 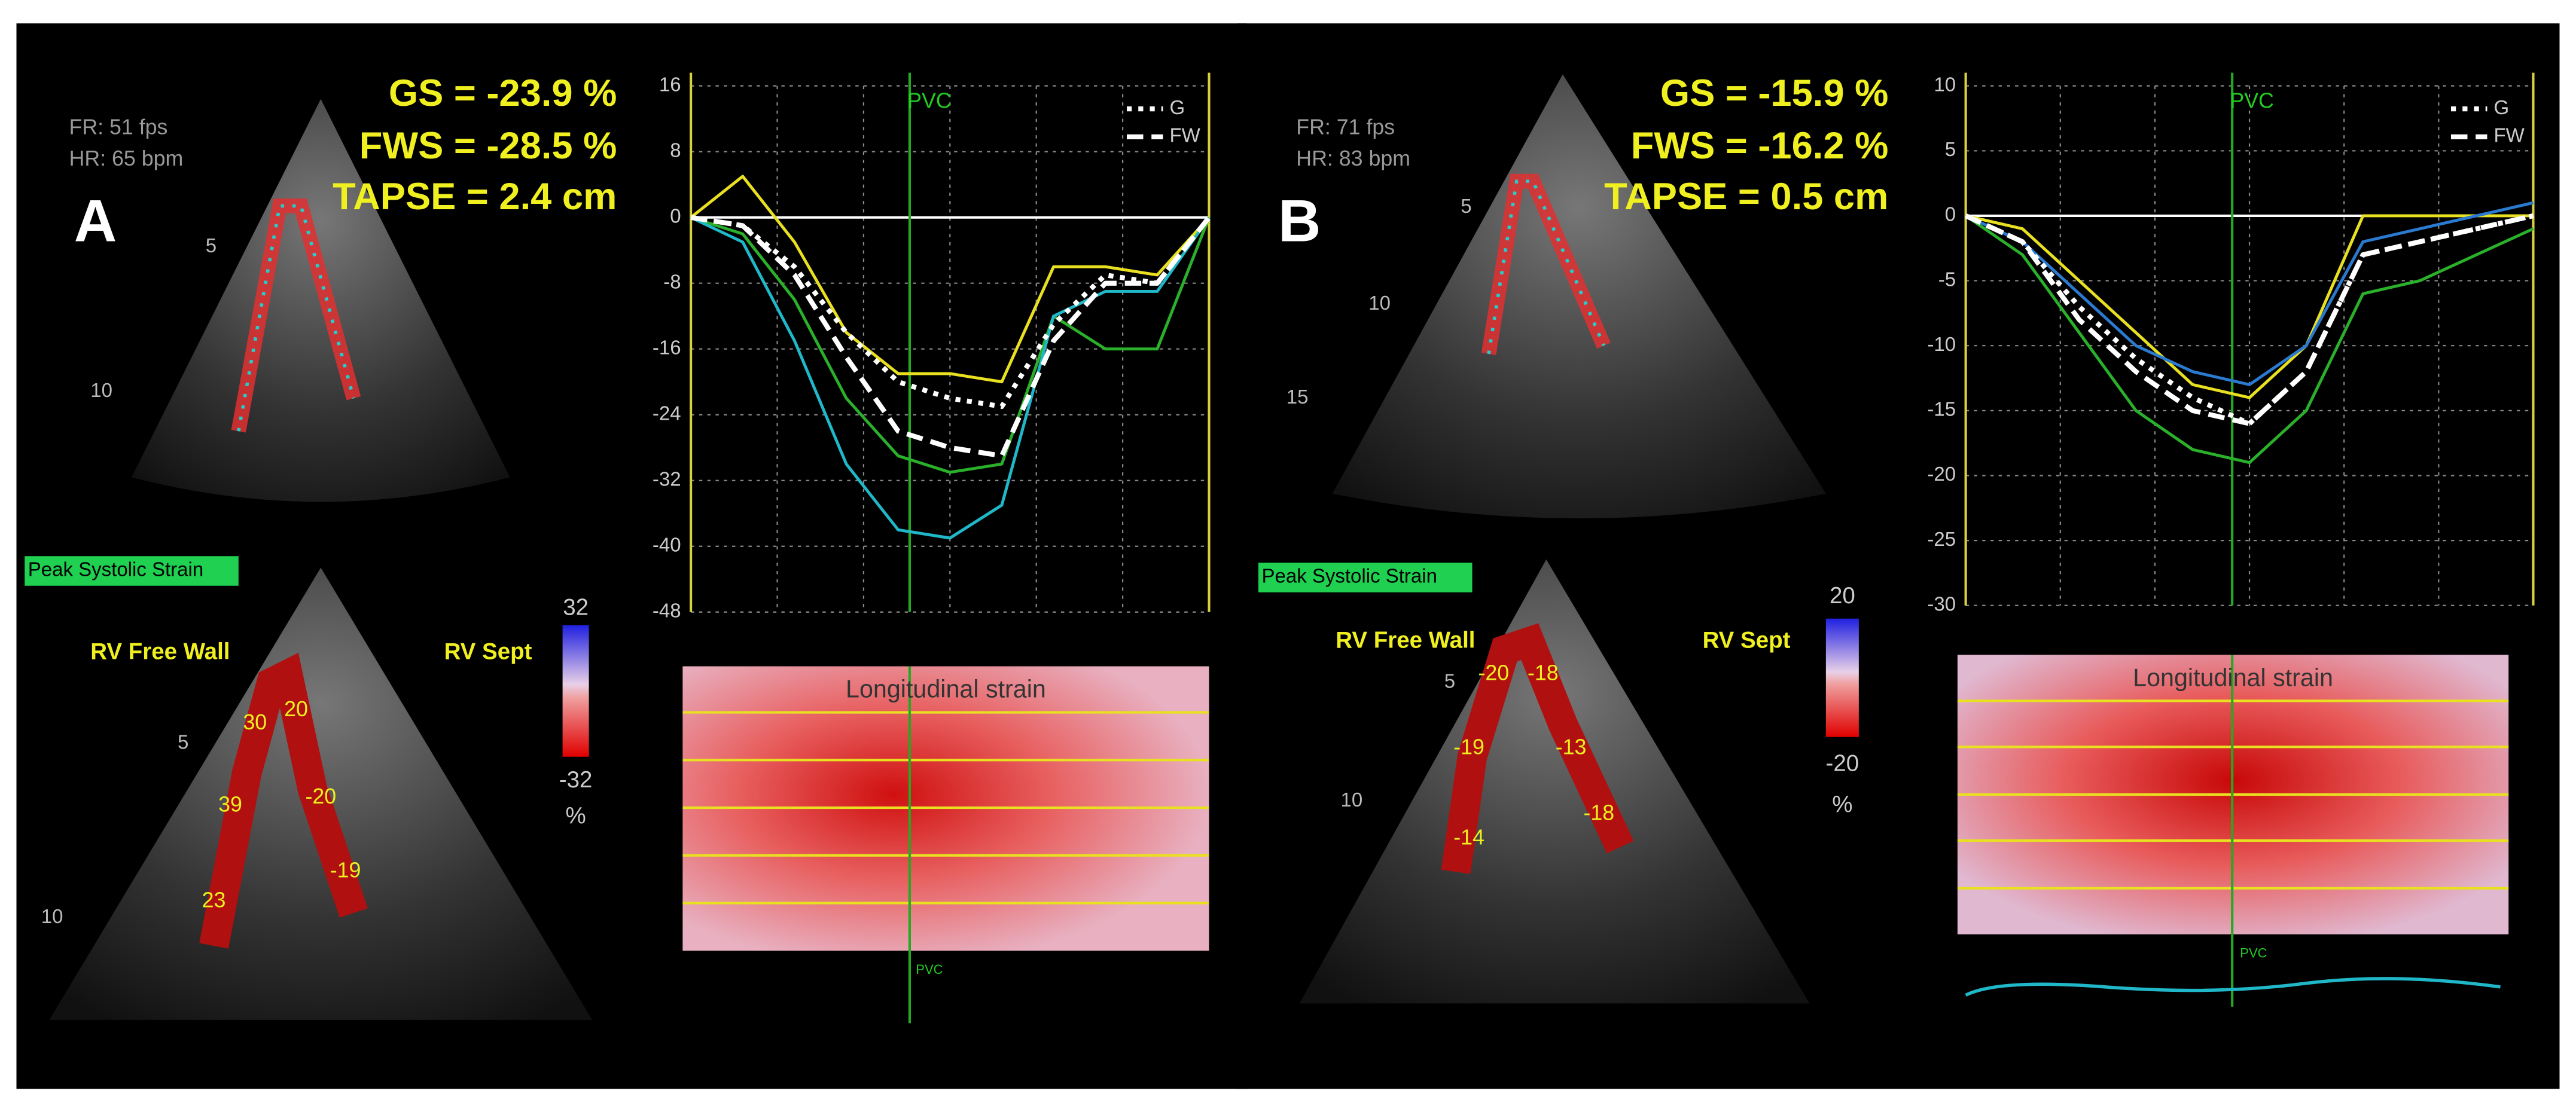 What do you see at coordinates (1298, 397) in the screenshot?
I see `depth-label: 15` at bounding box center [1298, 397].